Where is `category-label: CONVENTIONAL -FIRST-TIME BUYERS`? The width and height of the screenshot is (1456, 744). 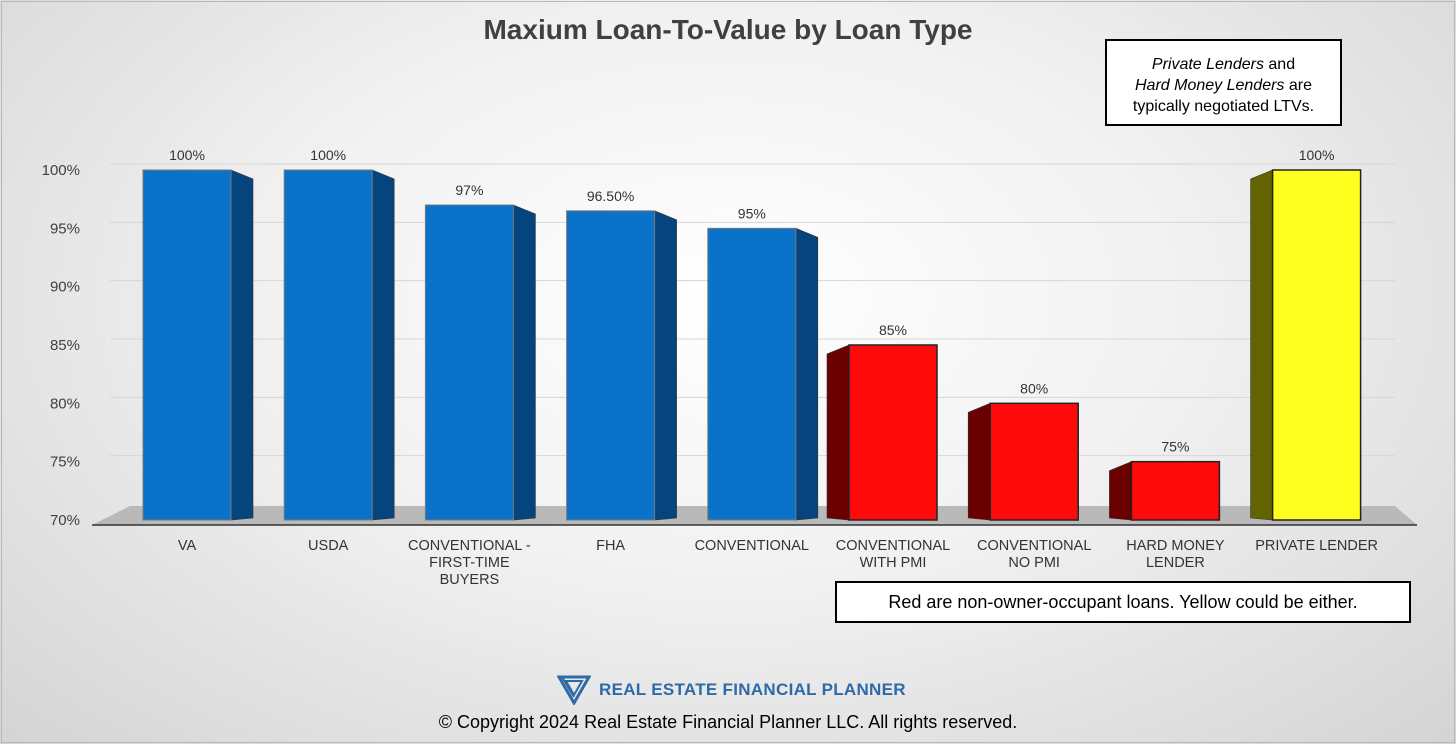
category-label: CONVENTIONAL -FIRST-TIME BUYERS is located at coordinates (469, 563).